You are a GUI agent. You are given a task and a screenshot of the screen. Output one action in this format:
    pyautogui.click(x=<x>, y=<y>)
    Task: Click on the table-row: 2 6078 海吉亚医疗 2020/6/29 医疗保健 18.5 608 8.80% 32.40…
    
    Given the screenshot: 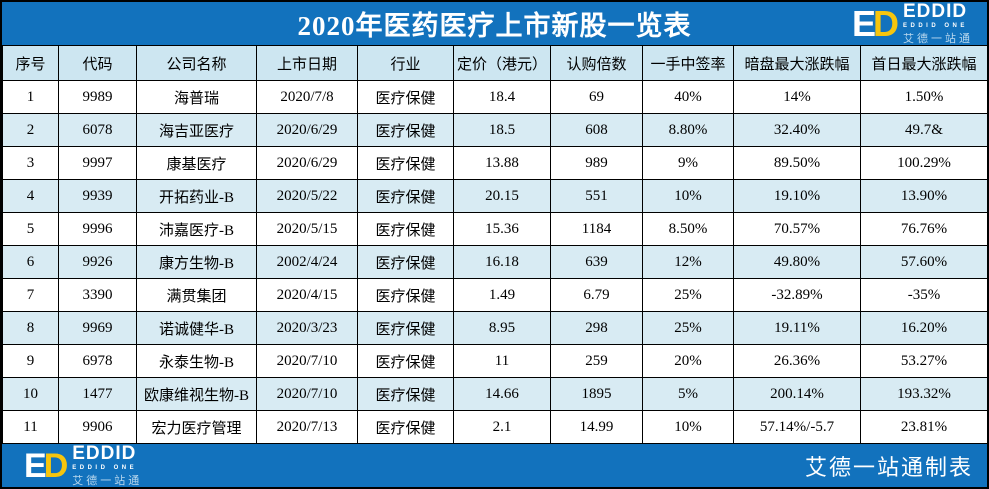 What is the action you would take?
    pyautogui.click(x=494, y=130)
    